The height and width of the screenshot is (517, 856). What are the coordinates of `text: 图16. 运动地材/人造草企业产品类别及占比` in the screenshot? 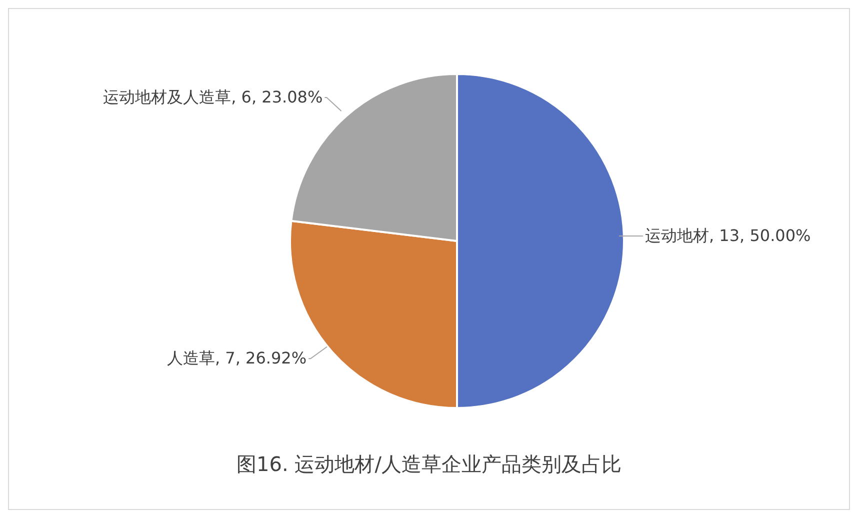 It's located at (429, 464).